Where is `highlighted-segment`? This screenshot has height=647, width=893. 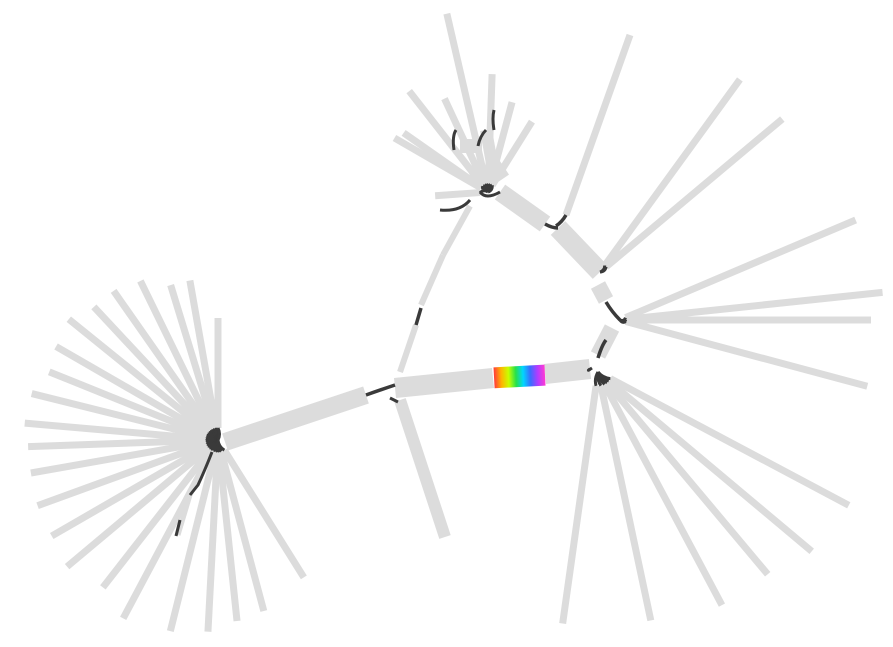 highlighted-segment is located at coordinates (519, 376).